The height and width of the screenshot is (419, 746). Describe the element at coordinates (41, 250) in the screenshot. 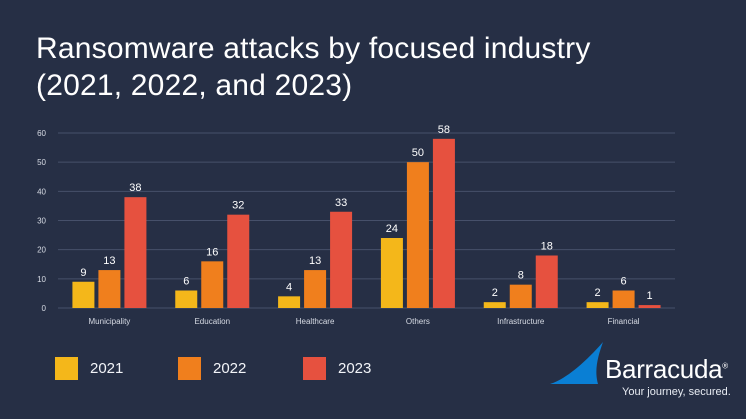

I see `y-tick-label: 20` at that location.